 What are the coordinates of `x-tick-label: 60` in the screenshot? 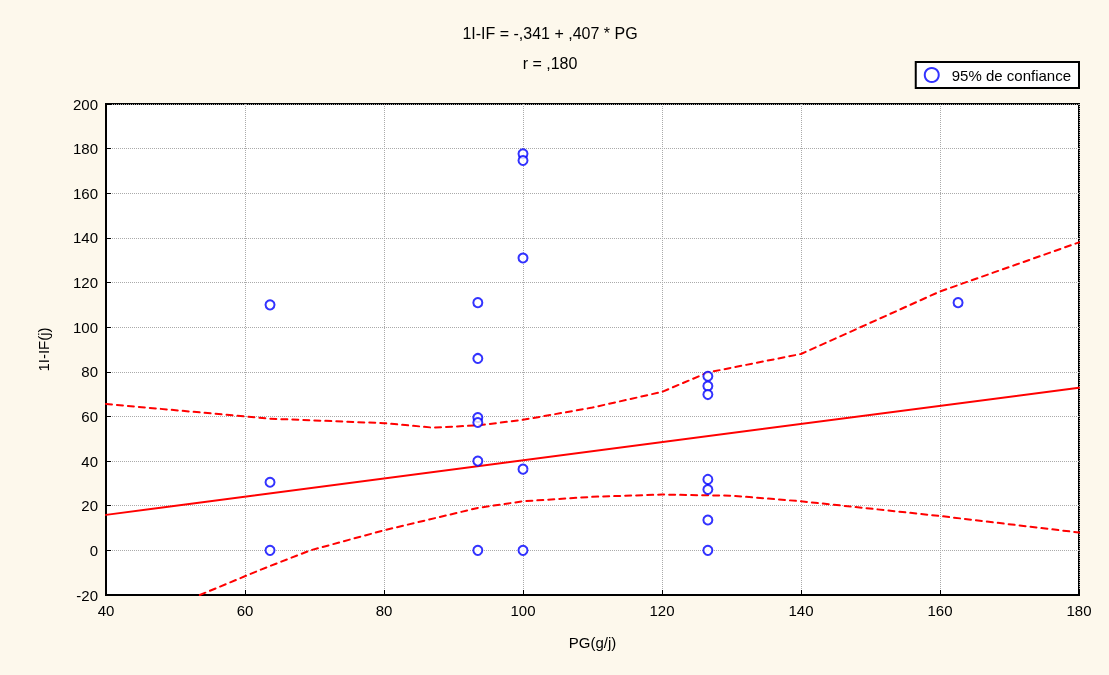 It's located at (245, 610).